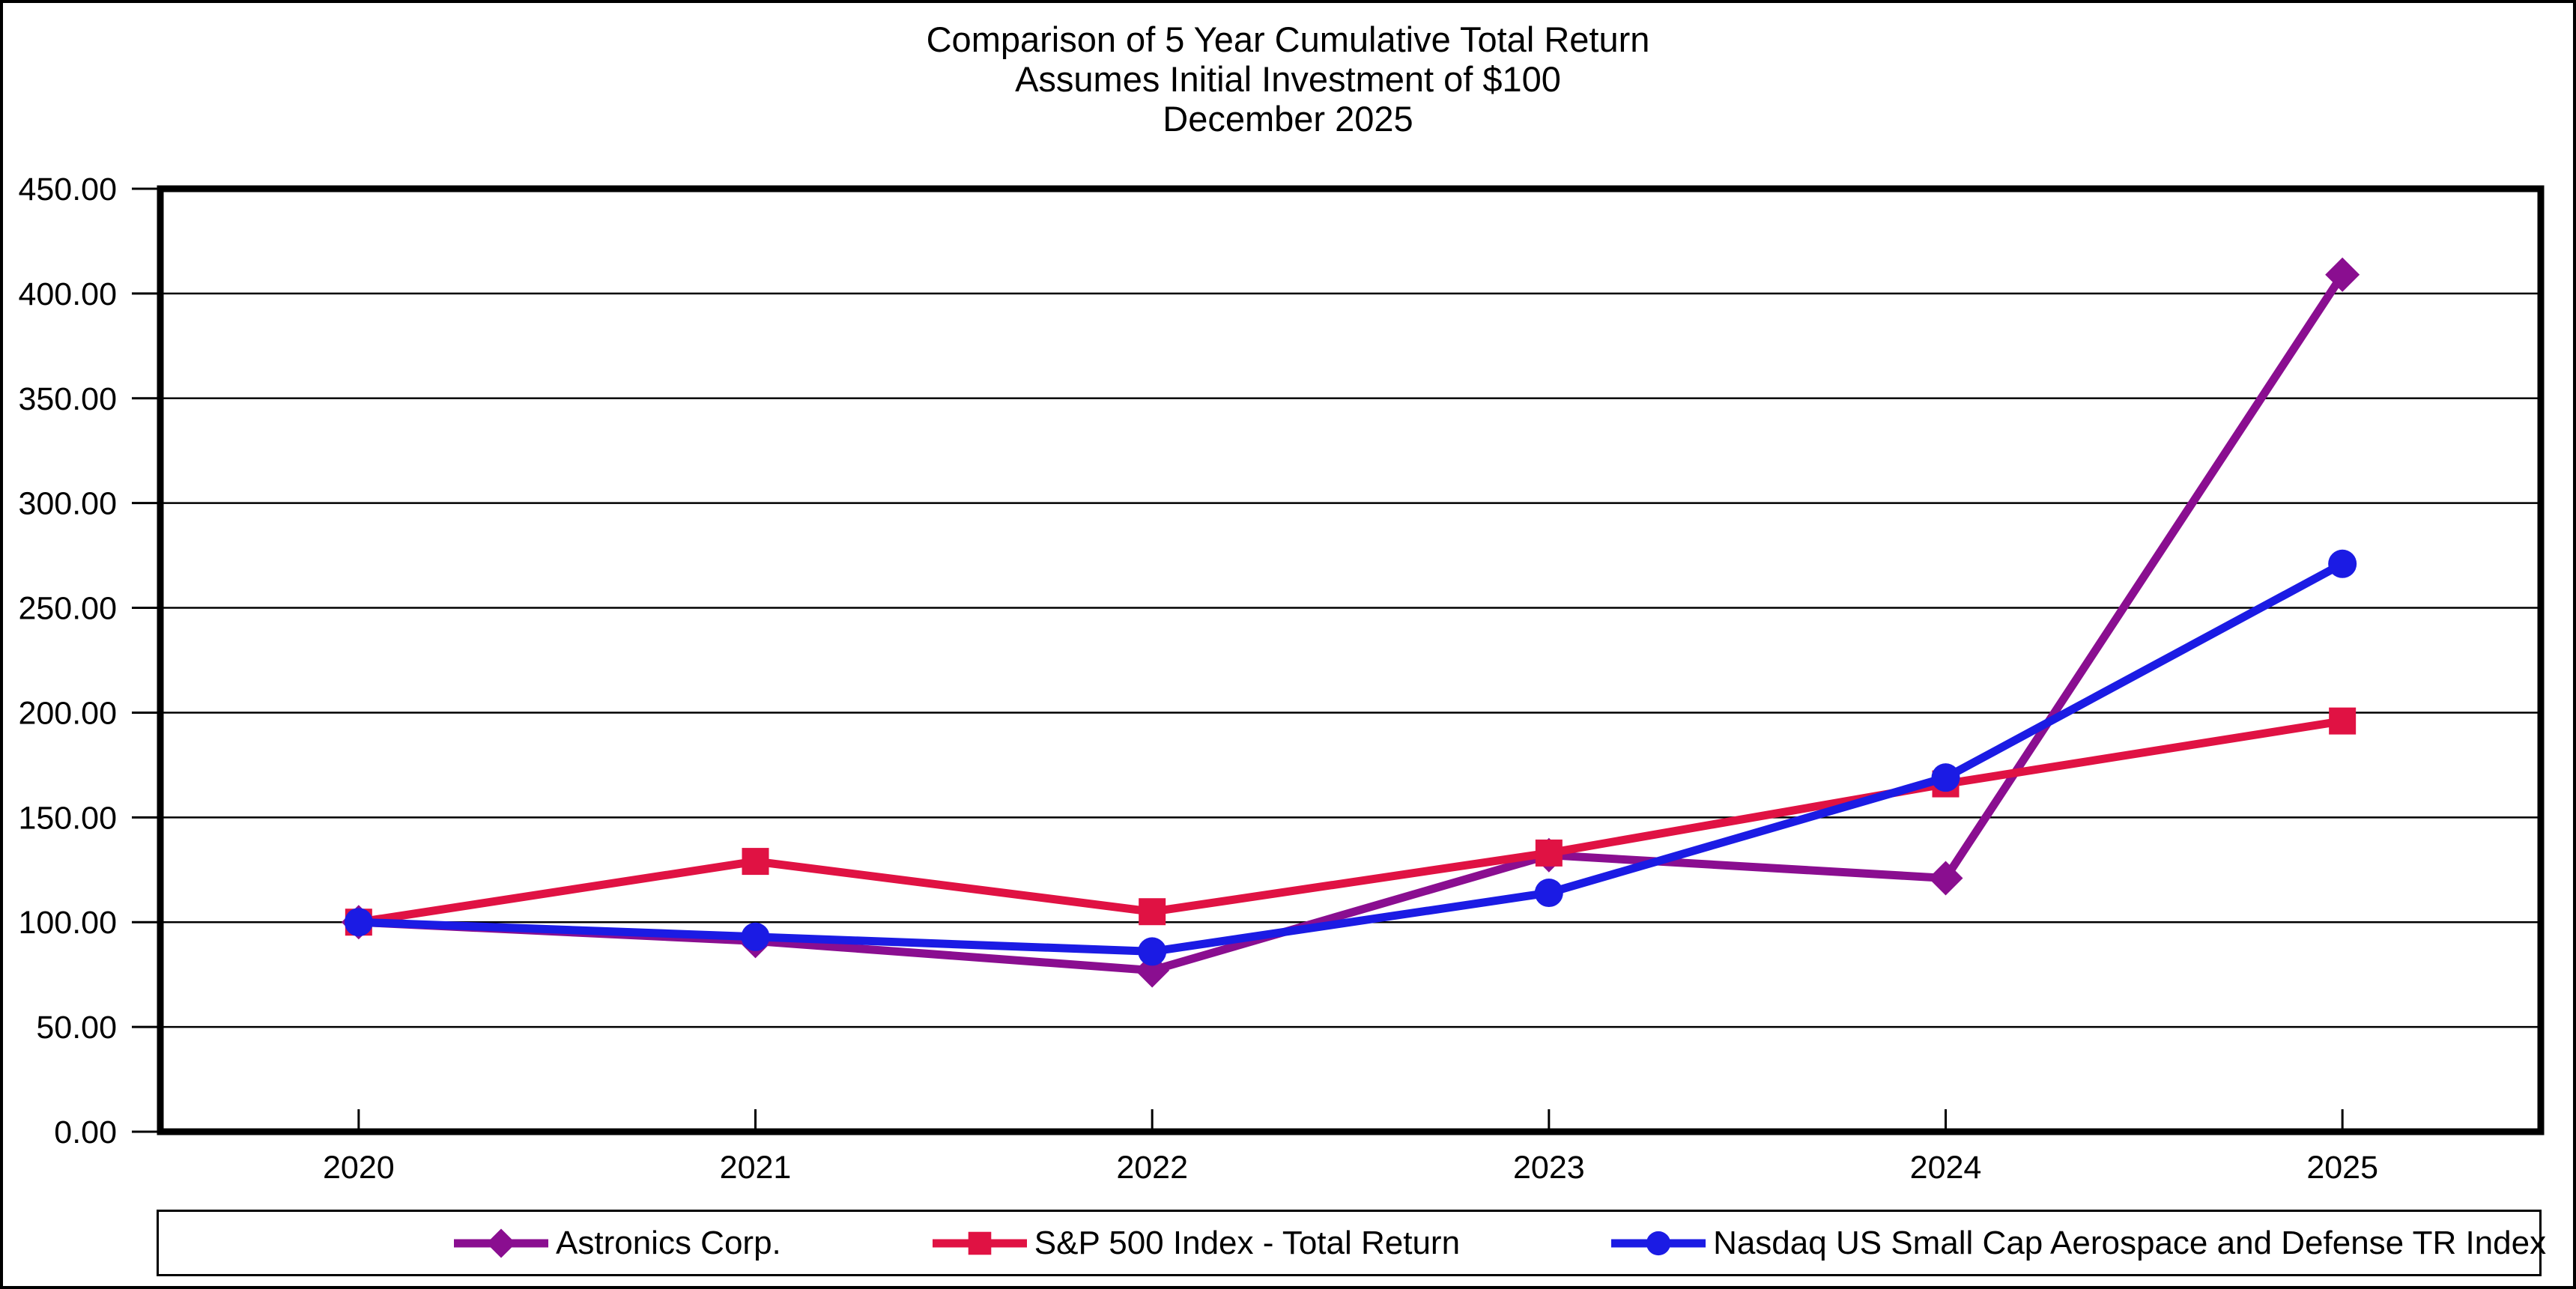 The width and height of the screenshot is (2576, 1289). I want to click on x-tick-label: 2025, so click(2342, 1168).